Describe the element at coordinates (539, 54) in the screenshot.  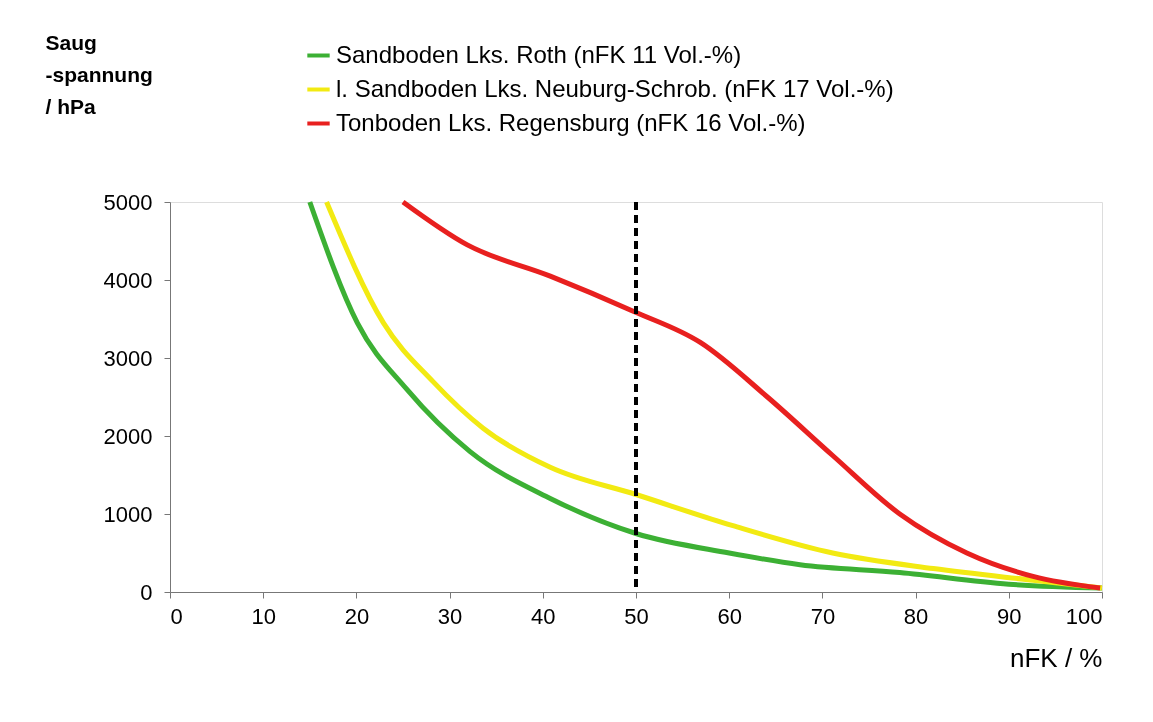
I see `legend-label: Sandboden Lks. Roth (nFK 11 Vol.-%)` at that location.